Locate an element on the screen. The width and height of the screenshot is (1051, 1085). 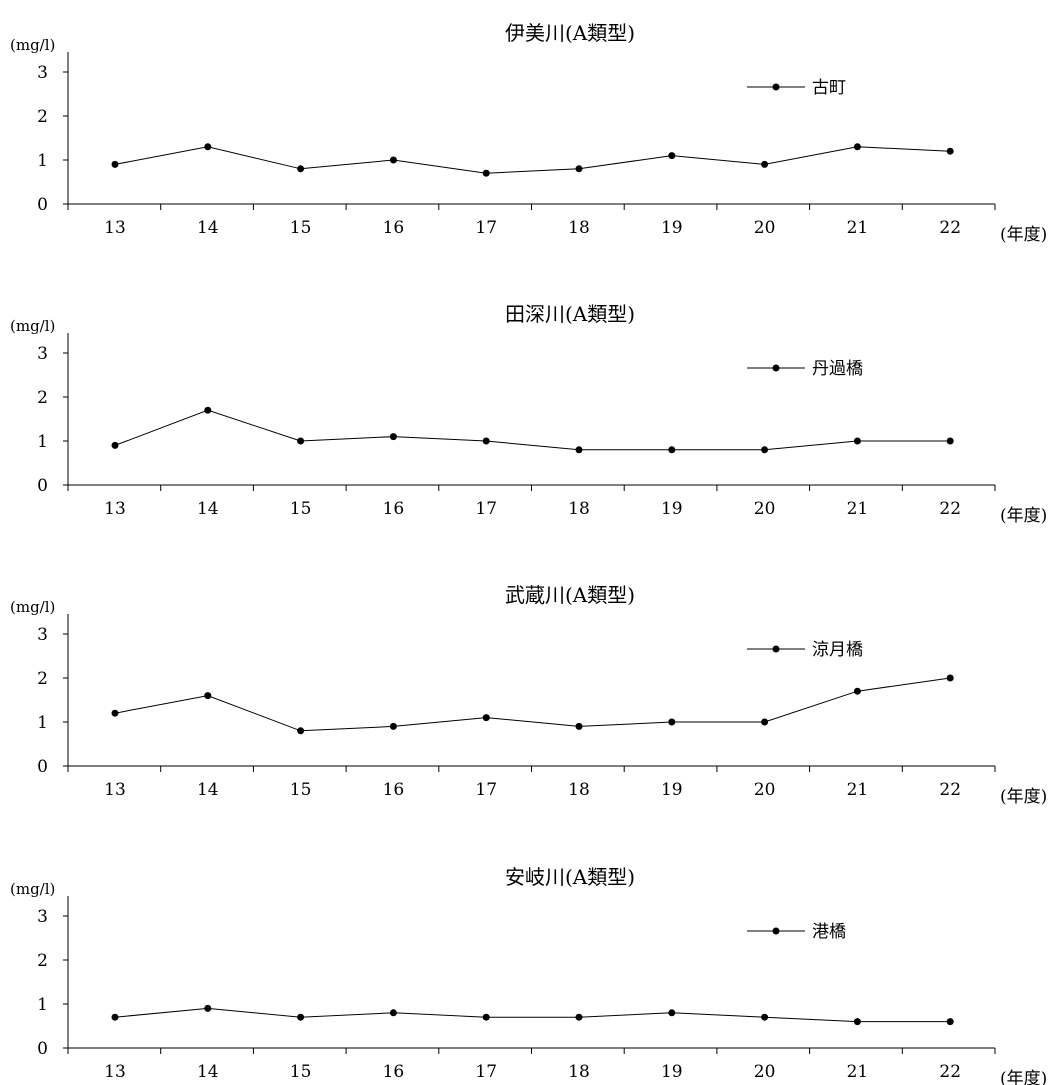
chart-title: 伊美川(A類型) is located at coordinates (570, 33).